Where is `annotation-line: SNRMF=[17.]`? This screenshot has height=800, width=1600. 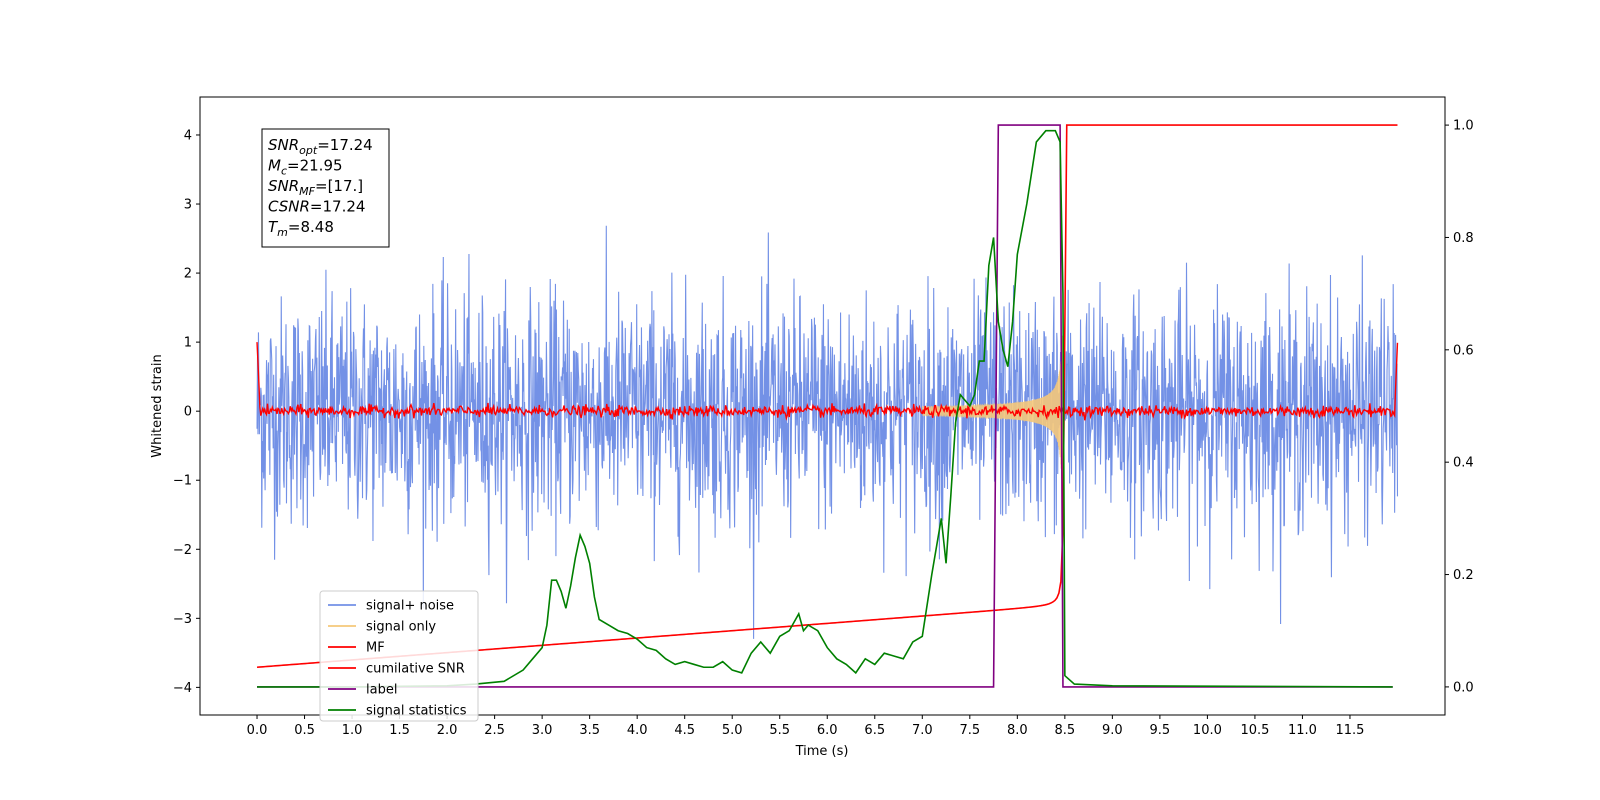 annotation-line: SNRMF=[17.] is located at coordinates (315, 187).